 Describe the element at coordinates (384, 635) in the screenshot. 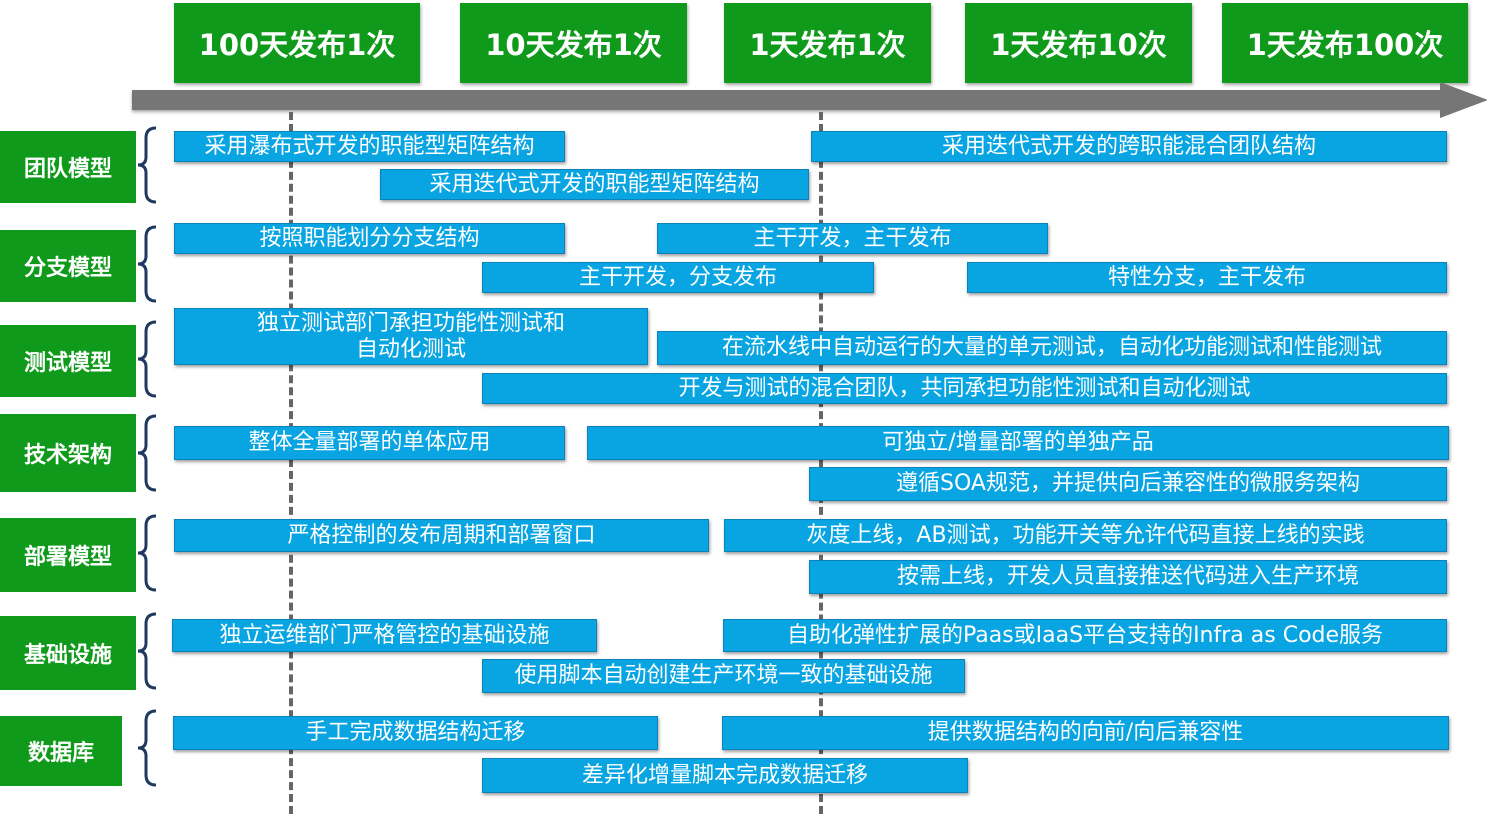

I see `infra-ops-controlled: 独立运维部门严格管控的基础设施` at that location.